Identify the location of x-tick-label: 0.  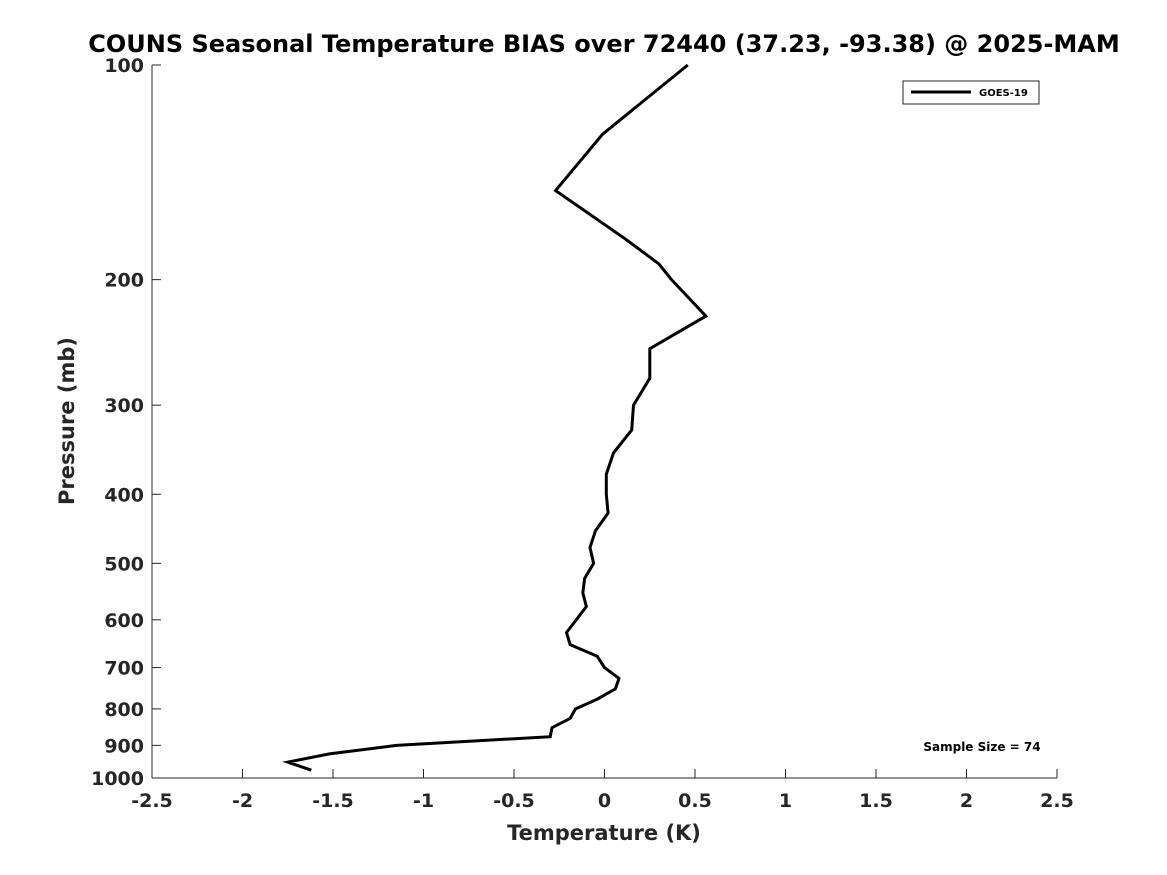
(604, 801).